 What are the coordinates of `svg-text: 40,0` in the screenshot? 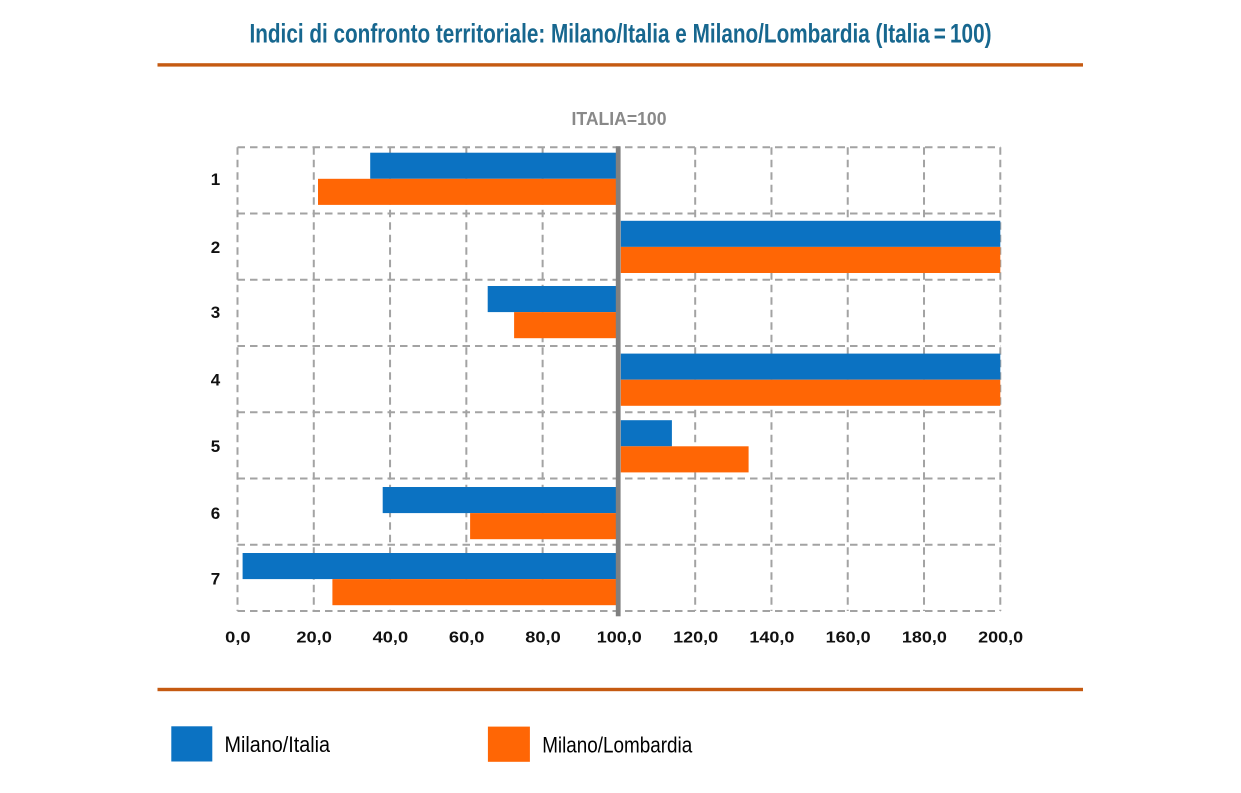 It's located at (391, 638).